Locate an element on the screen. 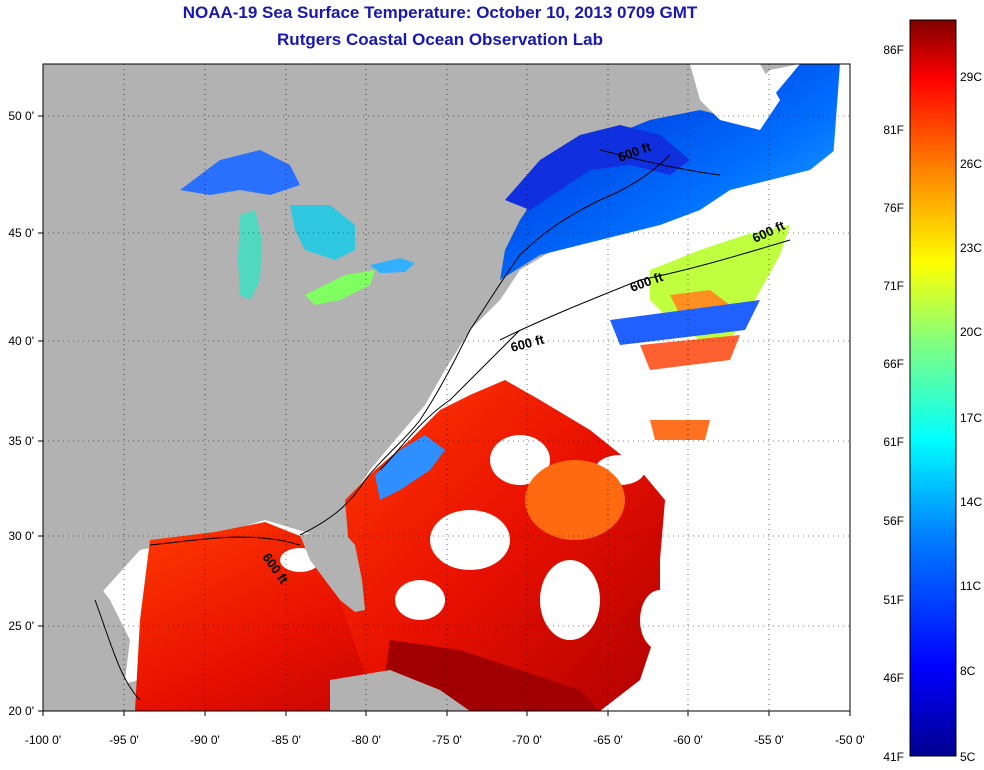 The width and height of the screenshot is (984, 770). southeast-shelf-sst is located at coordinates (410, 467).